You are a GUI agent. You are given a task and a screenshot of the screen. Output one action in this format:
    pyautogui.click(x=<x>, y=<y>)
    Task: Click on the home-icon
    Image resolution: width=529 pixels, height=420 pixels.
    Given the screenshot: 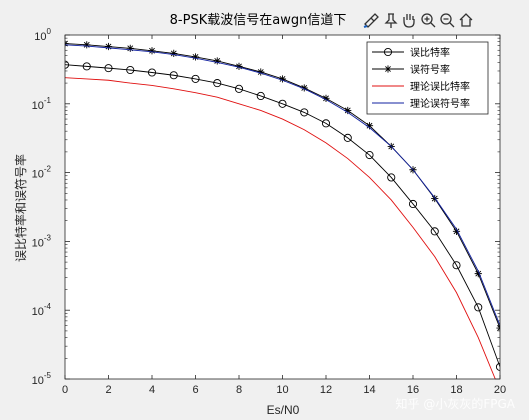 What is the action you would take?
    pyautogui.click(x=466, y=20)
    